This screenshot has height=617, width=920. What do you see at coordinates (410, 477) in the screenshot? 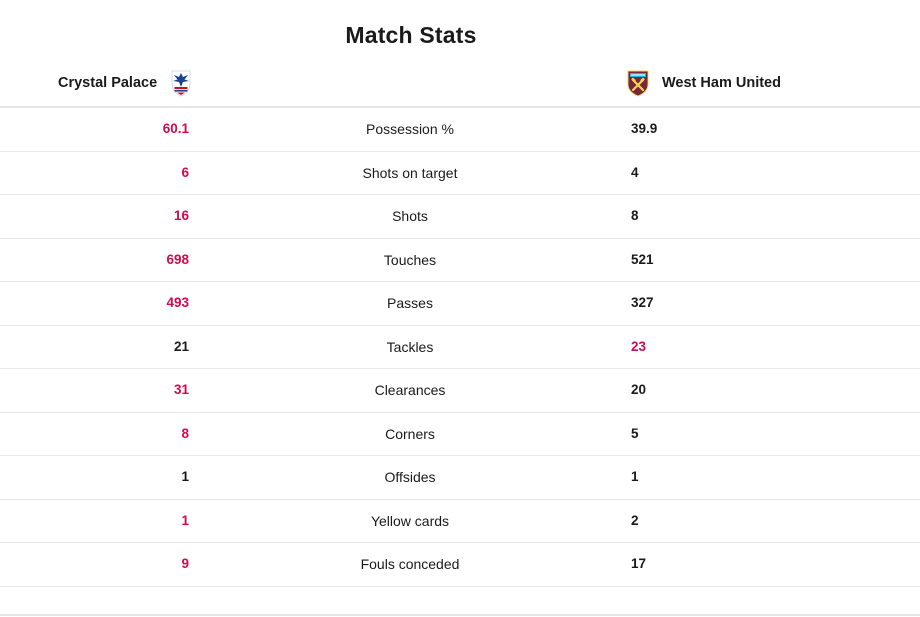
I see `stat-label: Offsides` at bounding box center [410, 477].